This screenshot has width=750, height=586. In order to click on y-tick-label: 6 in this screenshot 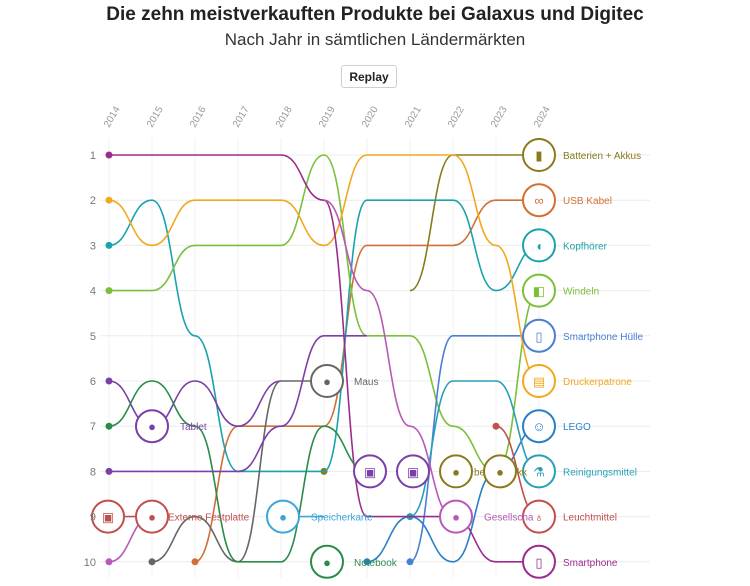, I will do `click(93, 382)`.